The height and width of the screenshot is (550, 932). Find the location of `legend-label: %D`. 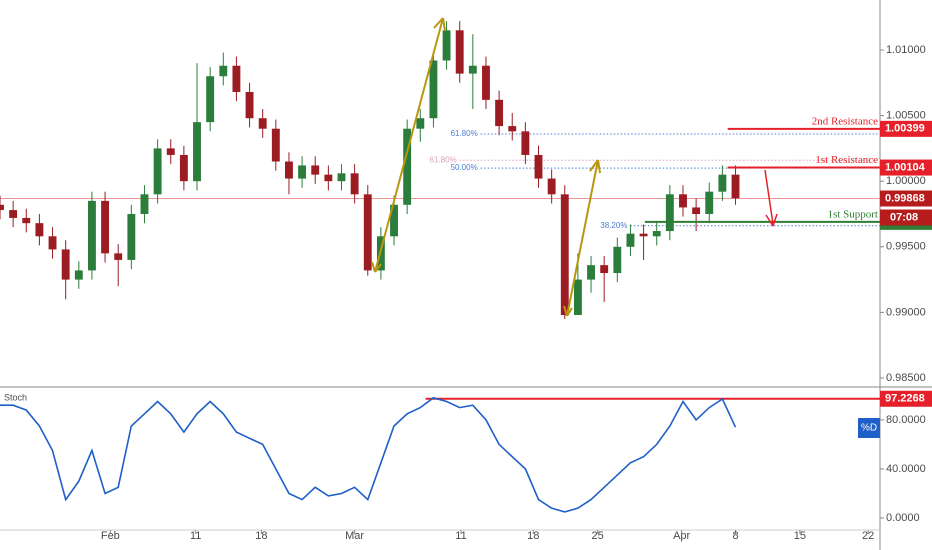

legend-label: %D is located at coordinates (869, 428).